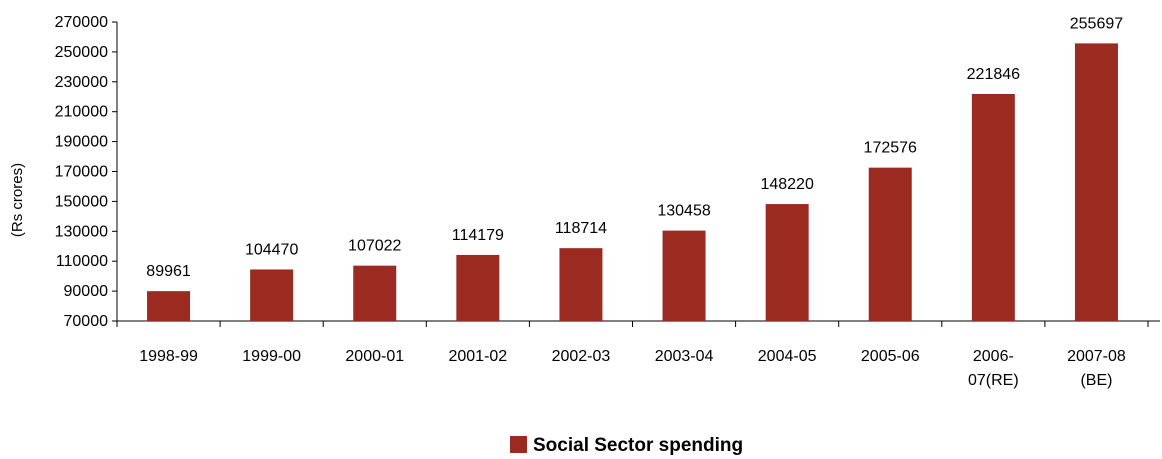 This screenshot has height=459, width=1162. What do you see at coordinates (581, 228) in the screenshot?
I see `data-label: 118714` at bounding box center [581, 228].